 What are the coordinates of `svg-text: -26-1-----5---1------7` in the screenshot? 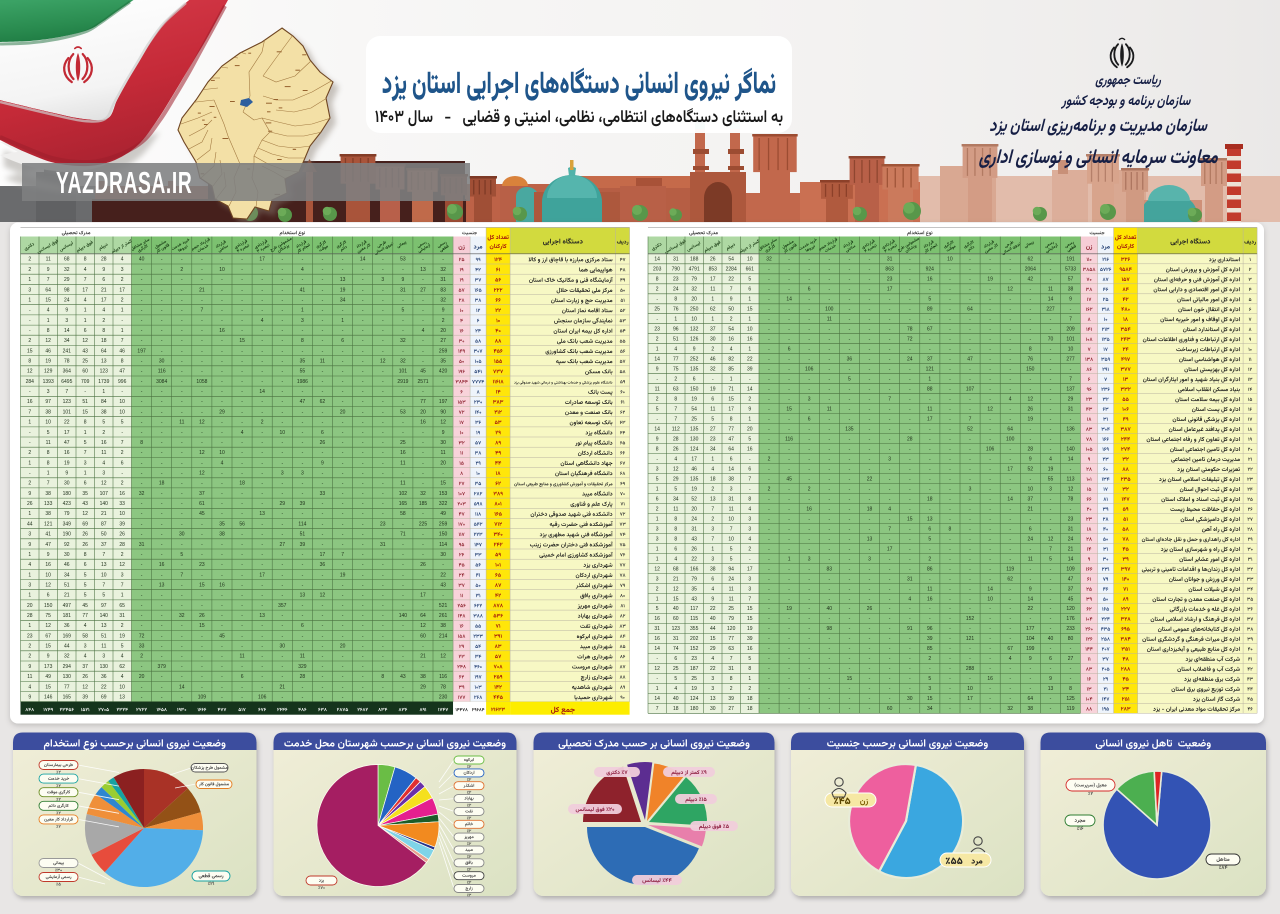 It's located at (864, 380).